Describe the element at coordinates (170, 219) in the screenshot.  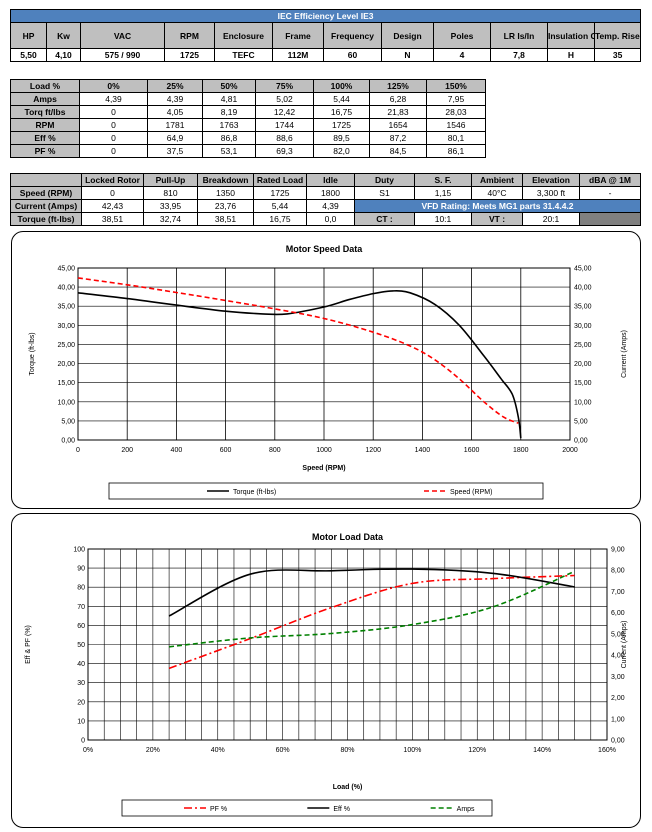
I see `perf-value-cell: 32,74` at that location.